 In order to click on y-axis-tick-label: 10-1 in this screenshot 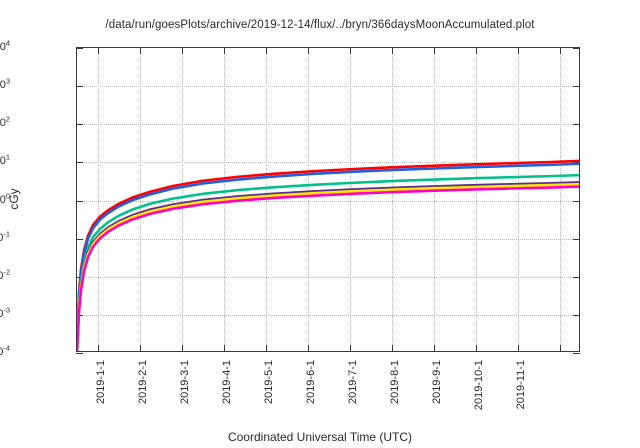, I will do `click(5, 236)`.